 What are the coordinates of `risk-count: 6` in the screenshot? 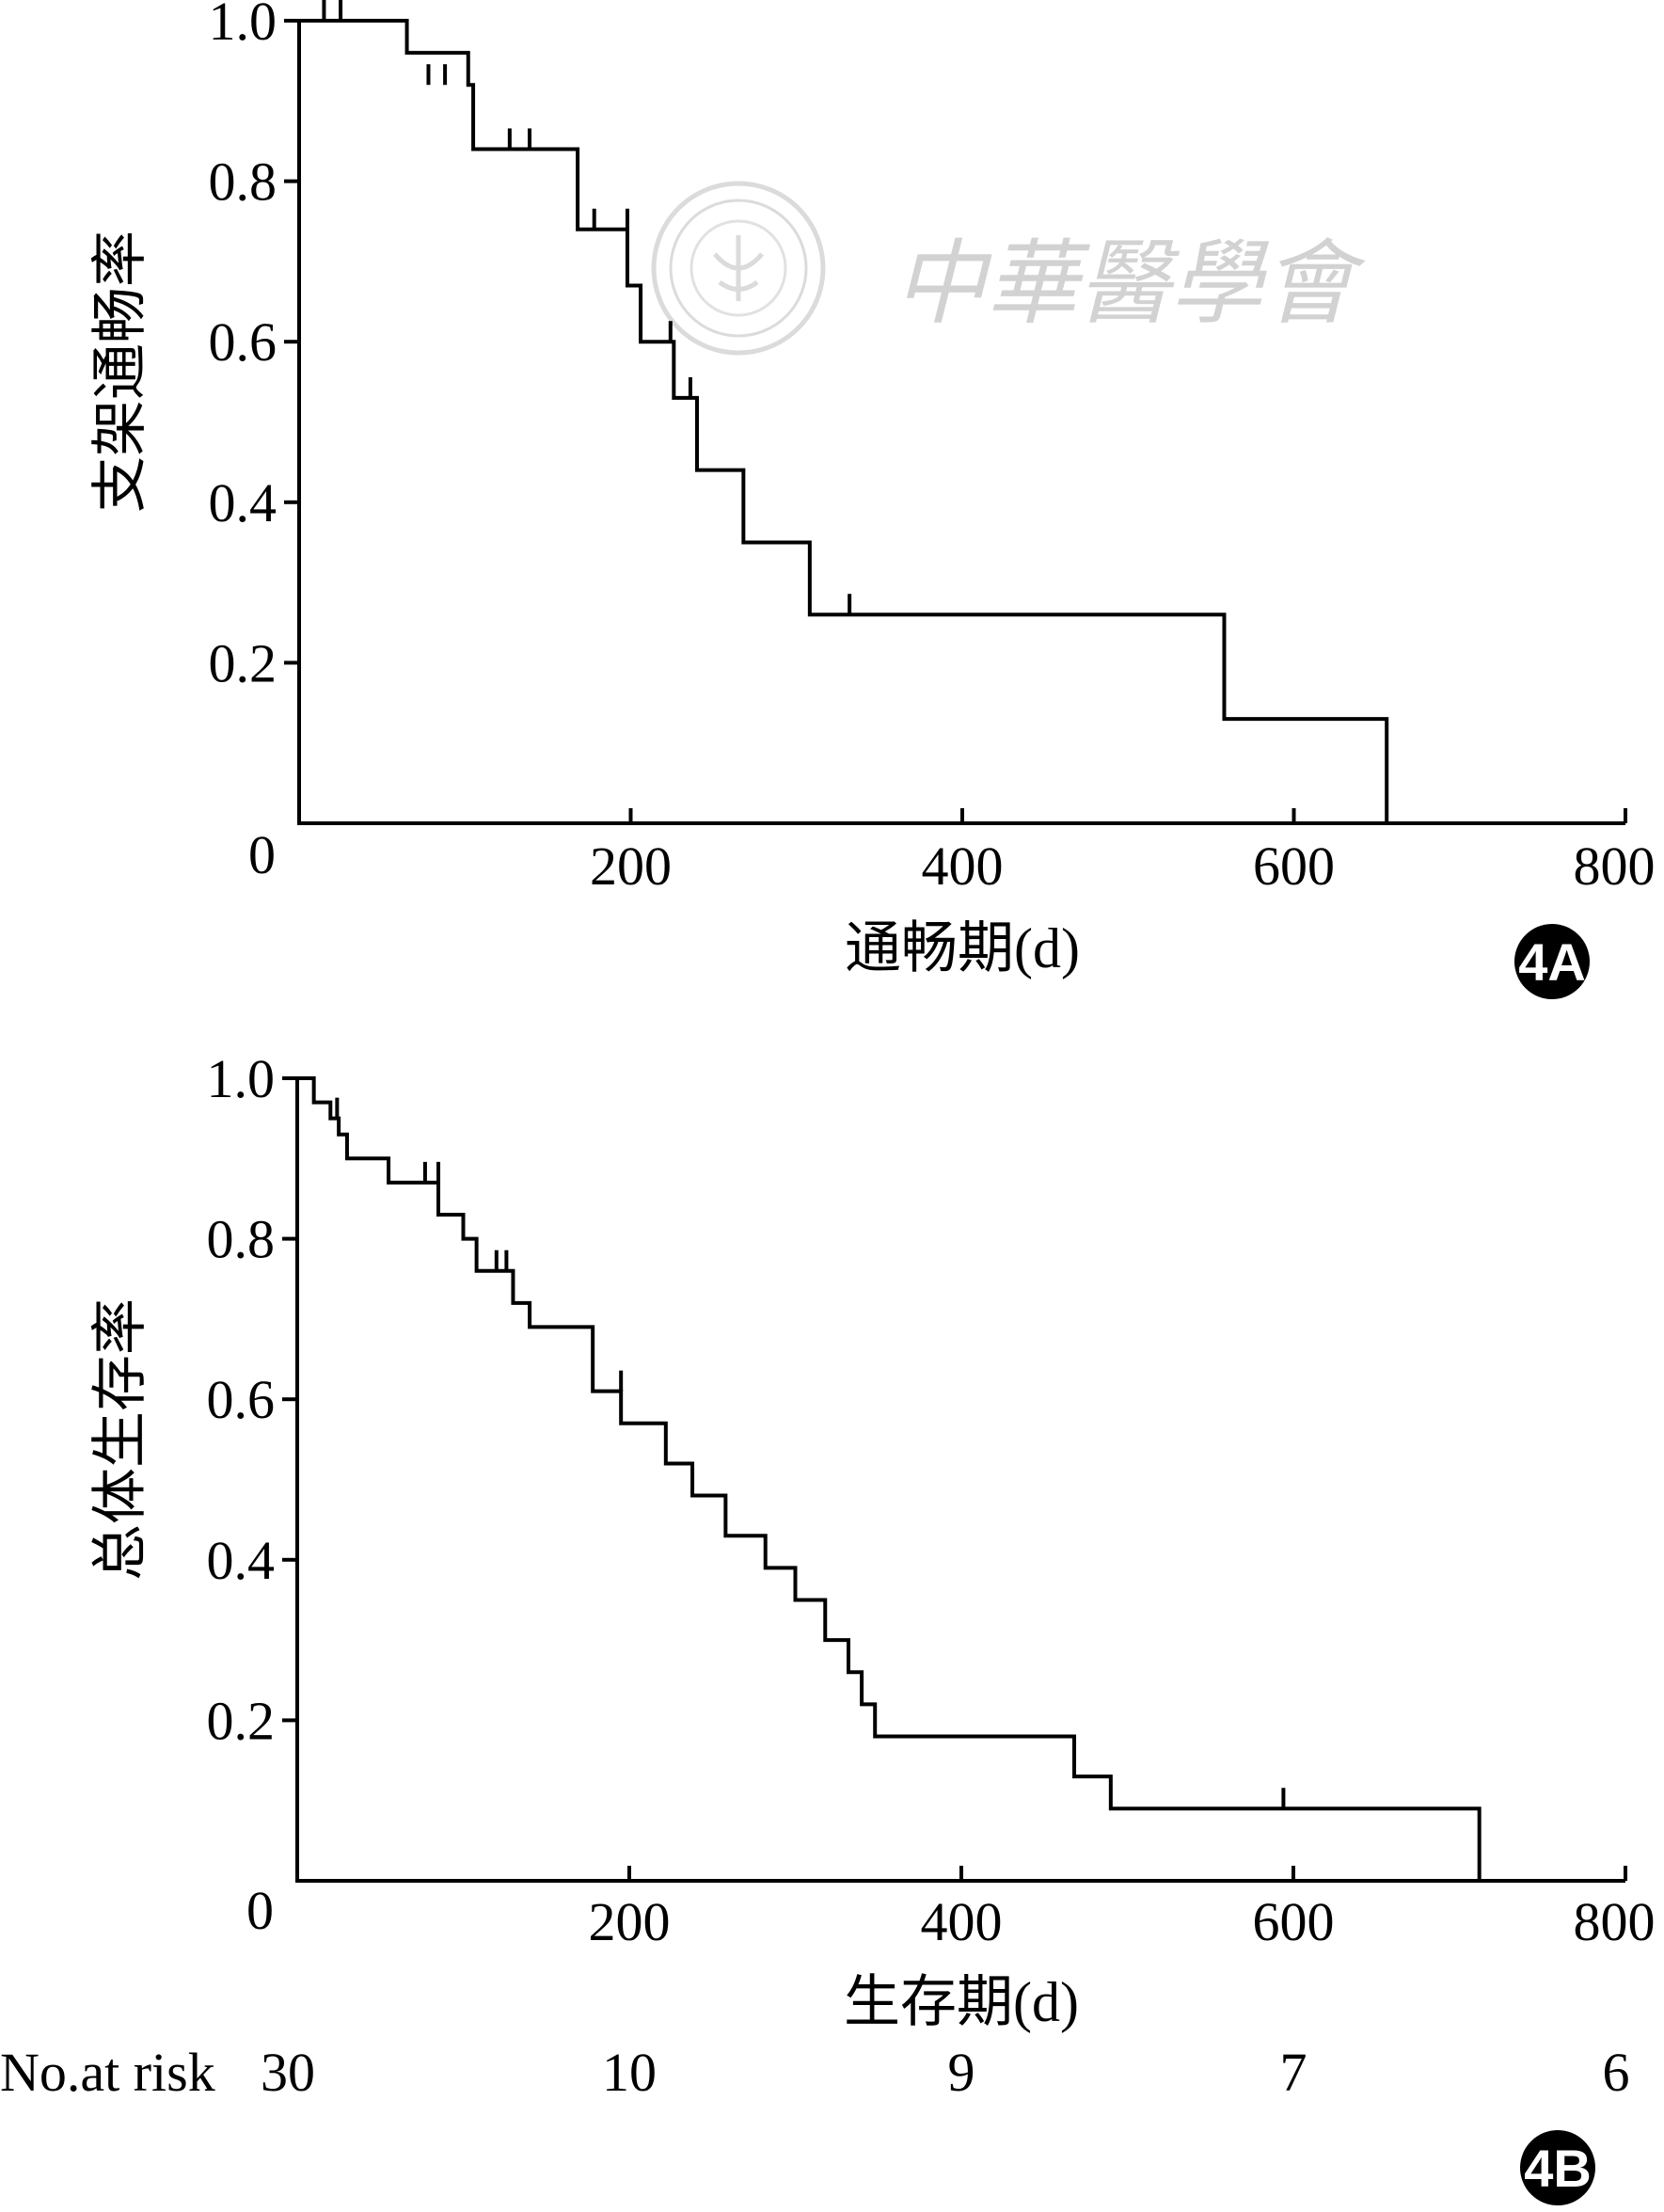 It's located at (1616, 2072).